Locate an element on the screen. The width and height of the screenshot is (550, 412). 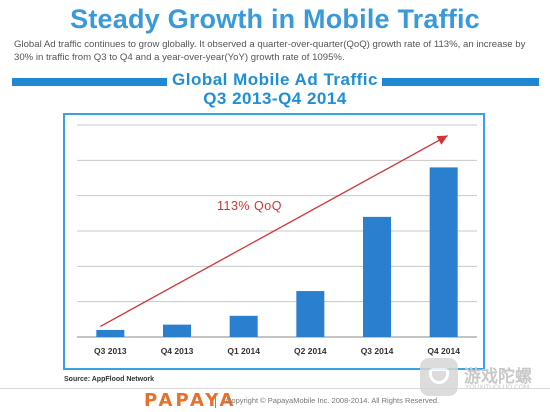
x-tick-label: Q2 2014 is located at coordinates (310, 351).